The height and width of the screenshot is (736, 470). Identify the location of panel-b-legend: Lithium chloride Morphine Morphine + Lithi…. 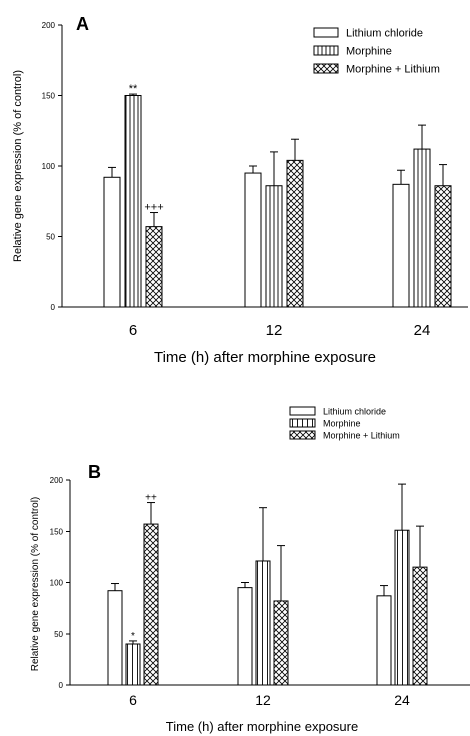
(344, 423).